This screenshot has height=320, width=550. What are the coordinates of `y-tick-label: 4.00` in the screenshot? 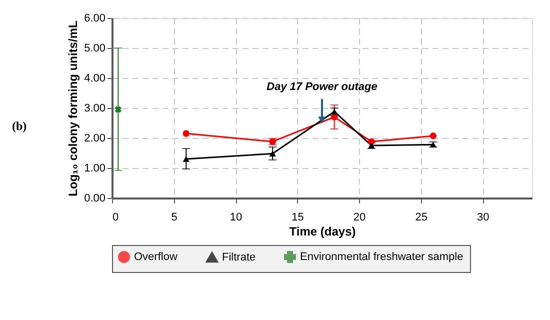 It's located at (95, 78).